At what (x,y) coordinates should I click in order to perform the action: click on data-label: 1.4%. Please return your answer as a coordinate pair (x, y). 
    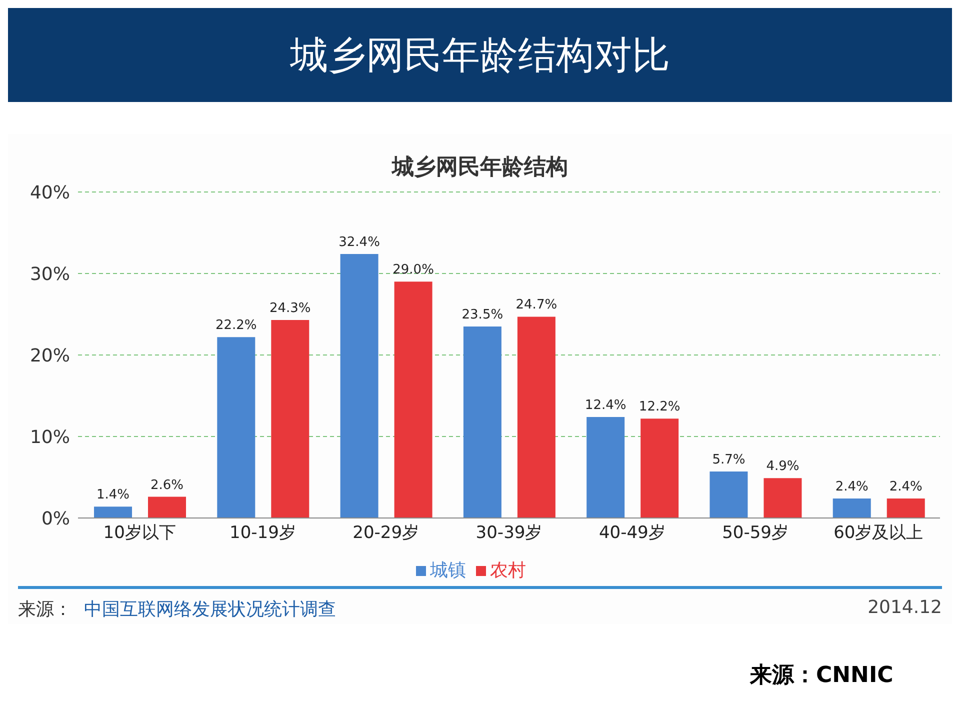
    Looking at the image, I should click on (113, 495).